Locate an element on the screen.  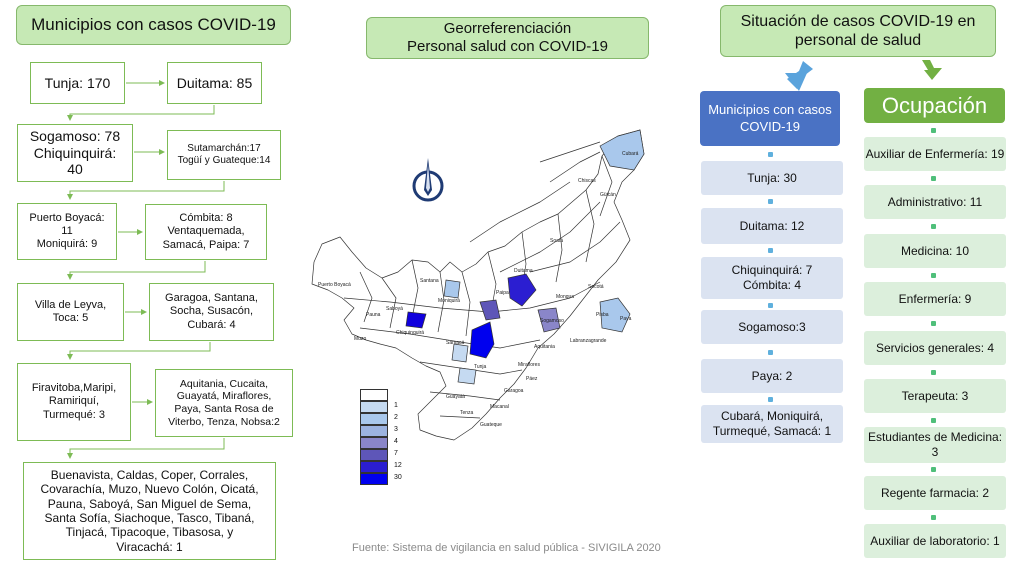
map-label-mongua: Mongua is located at coordinates (565, 297).